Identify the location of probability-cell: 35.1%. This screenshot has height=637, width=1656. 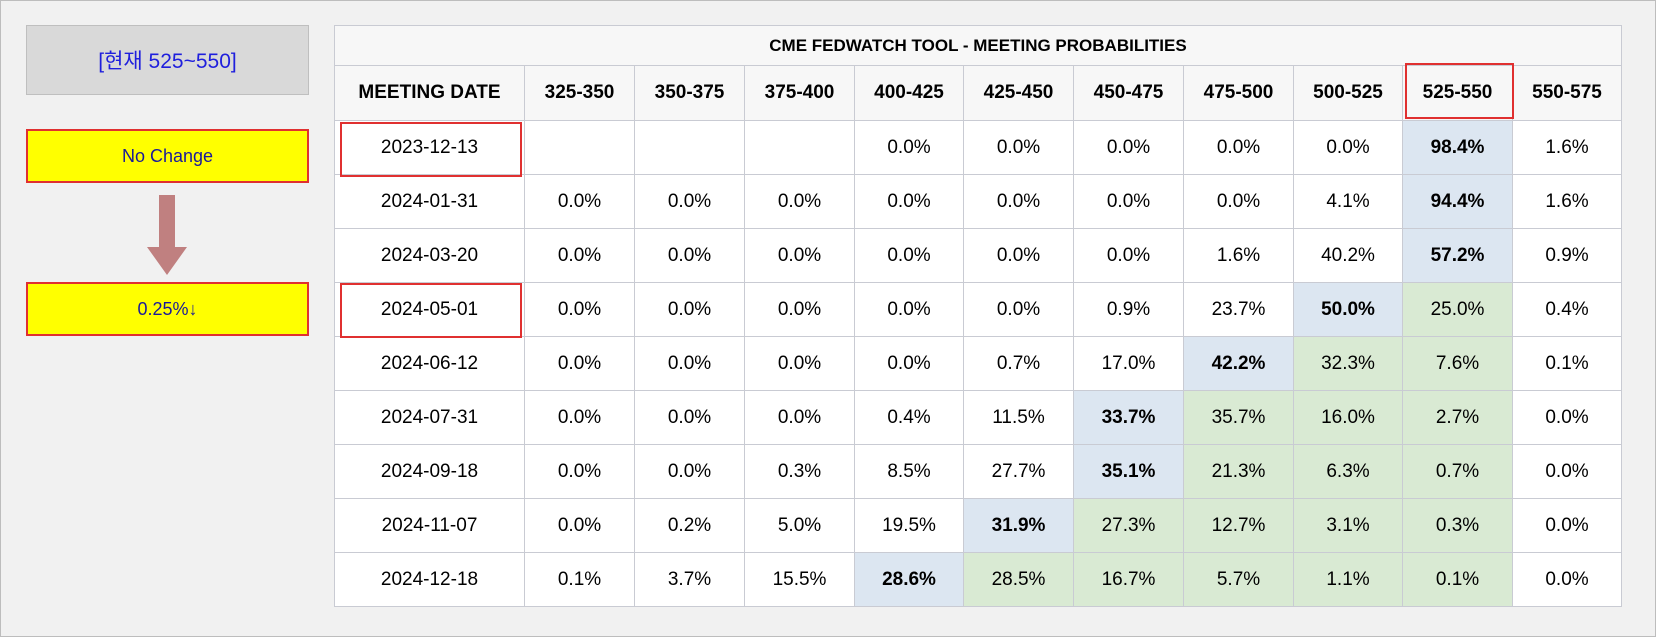
(1128, 471).